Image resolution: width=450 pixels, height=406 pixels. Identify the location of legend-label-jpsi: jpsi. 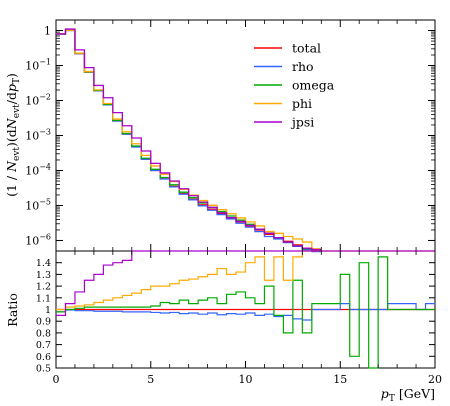
(302, 122).